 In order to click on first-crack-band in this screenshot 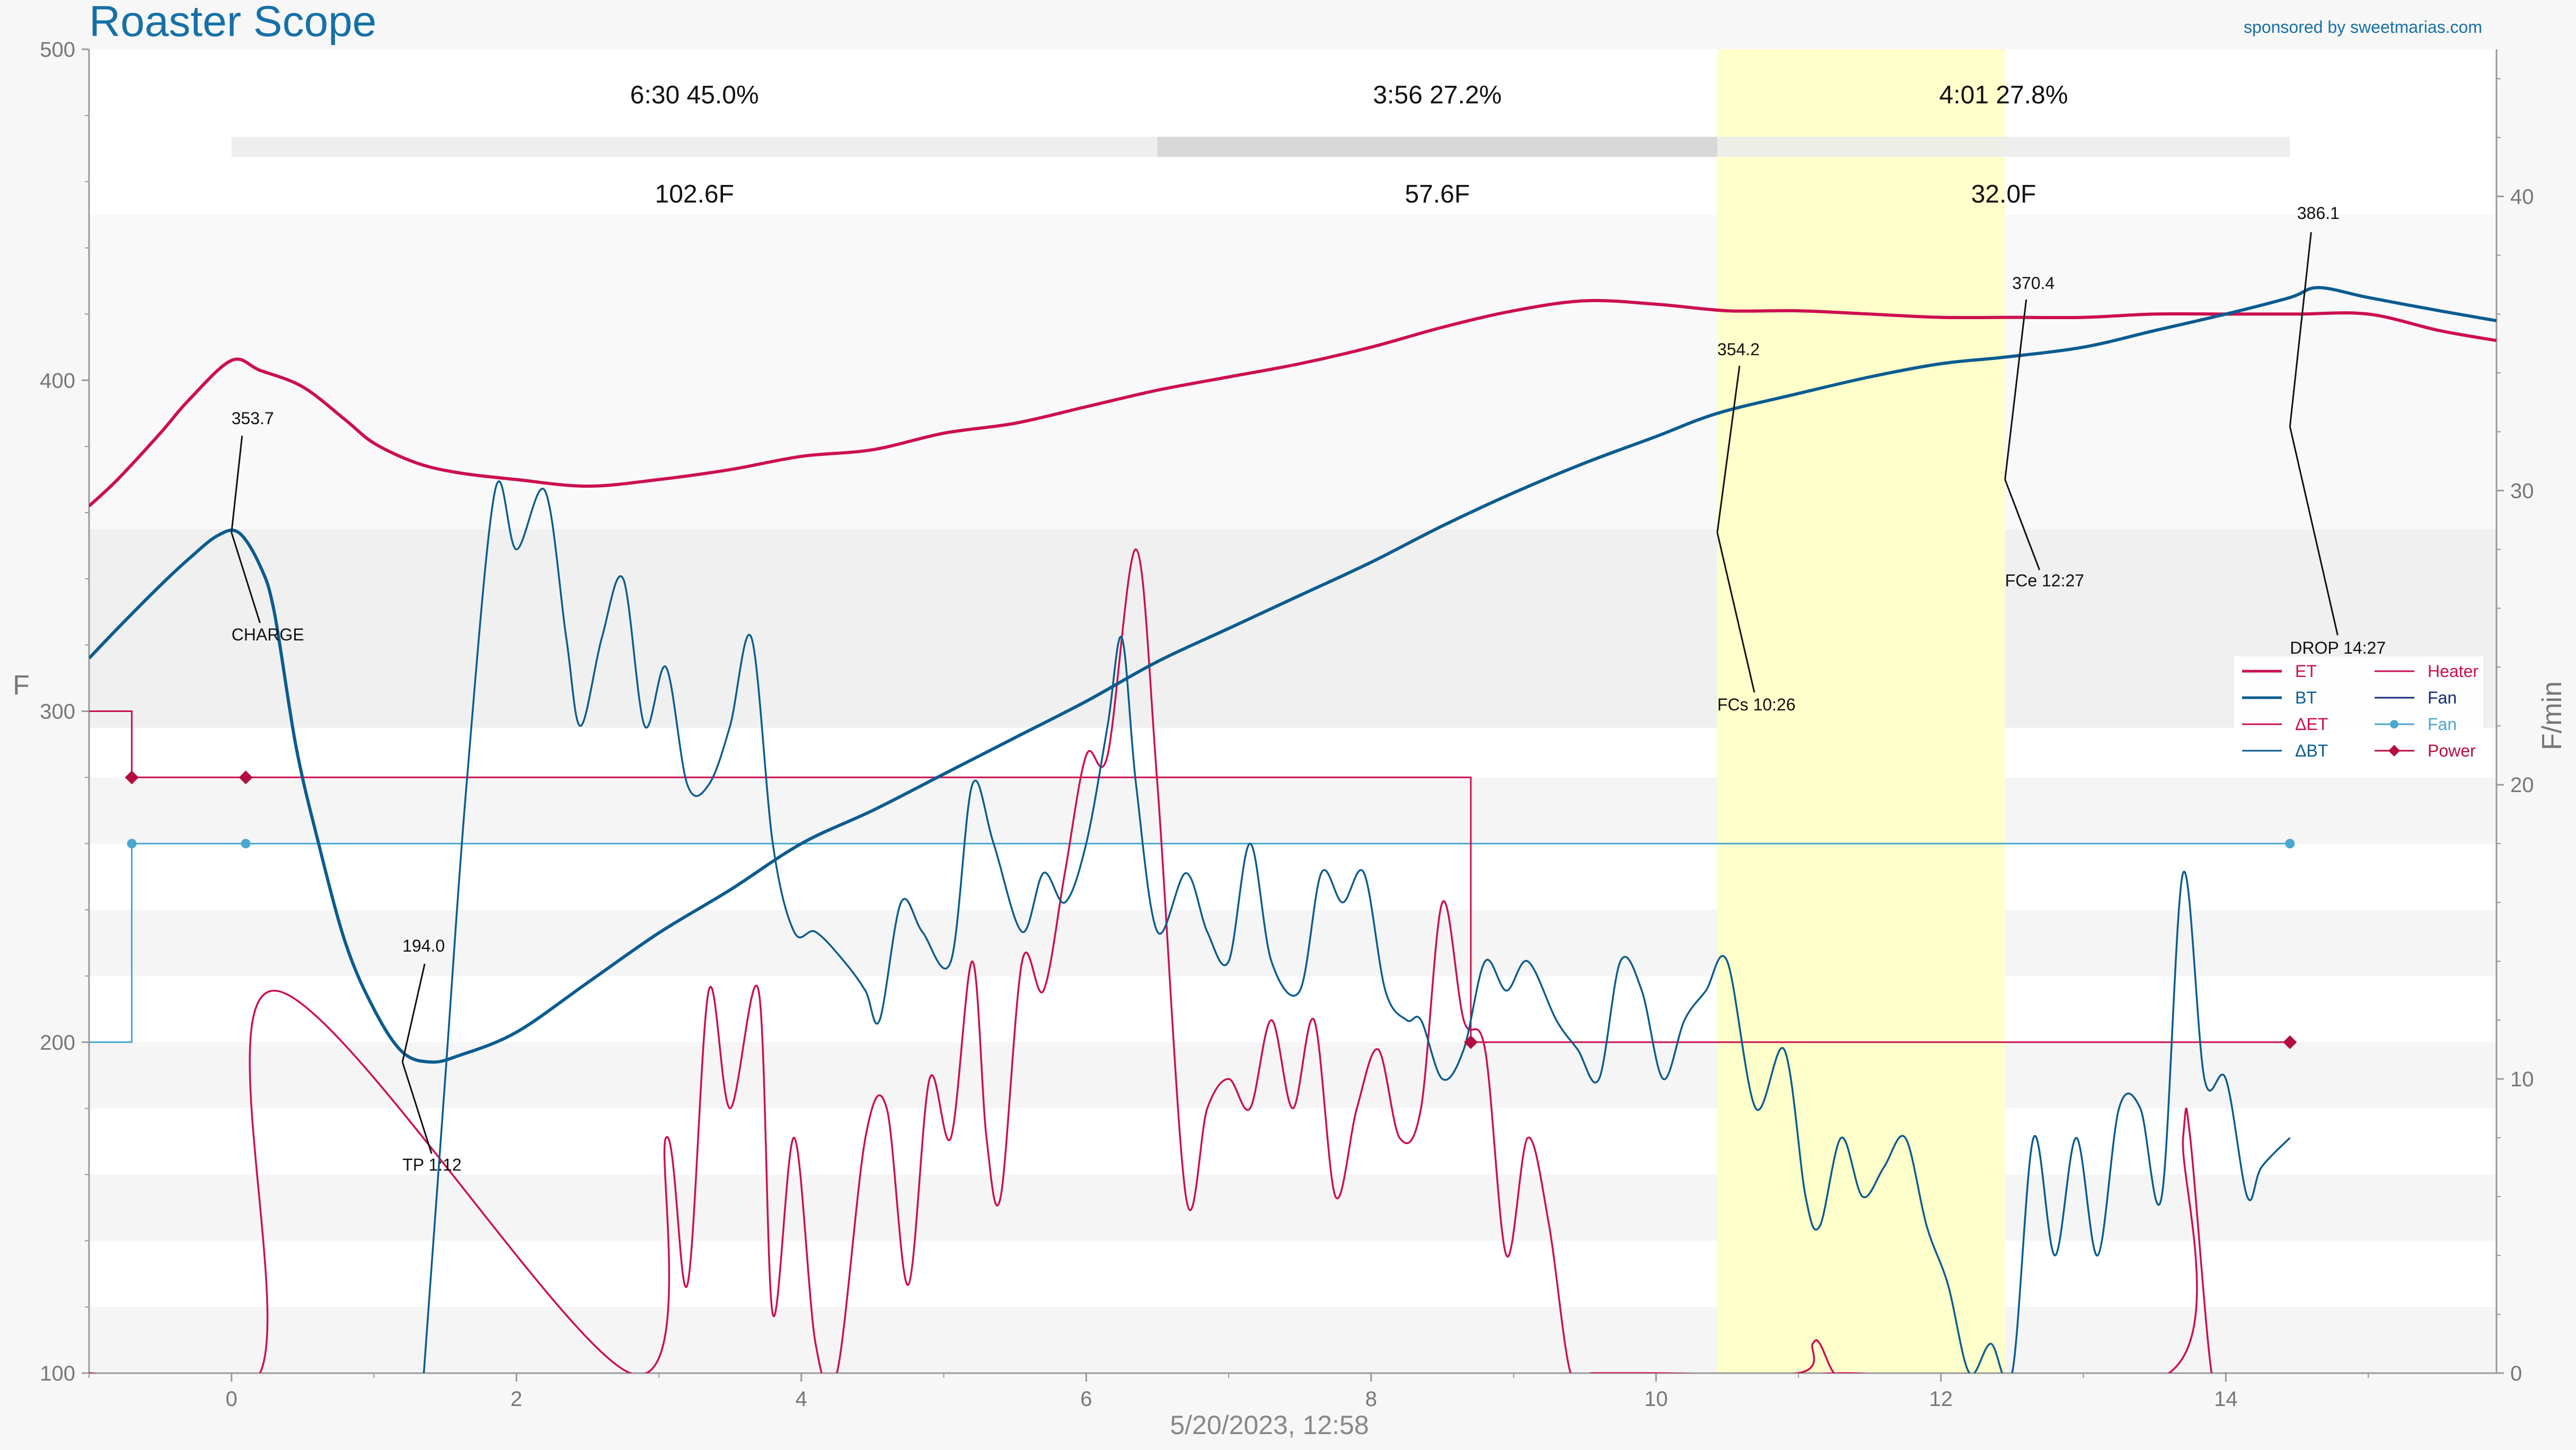, I will do `click(1861, 711)`.